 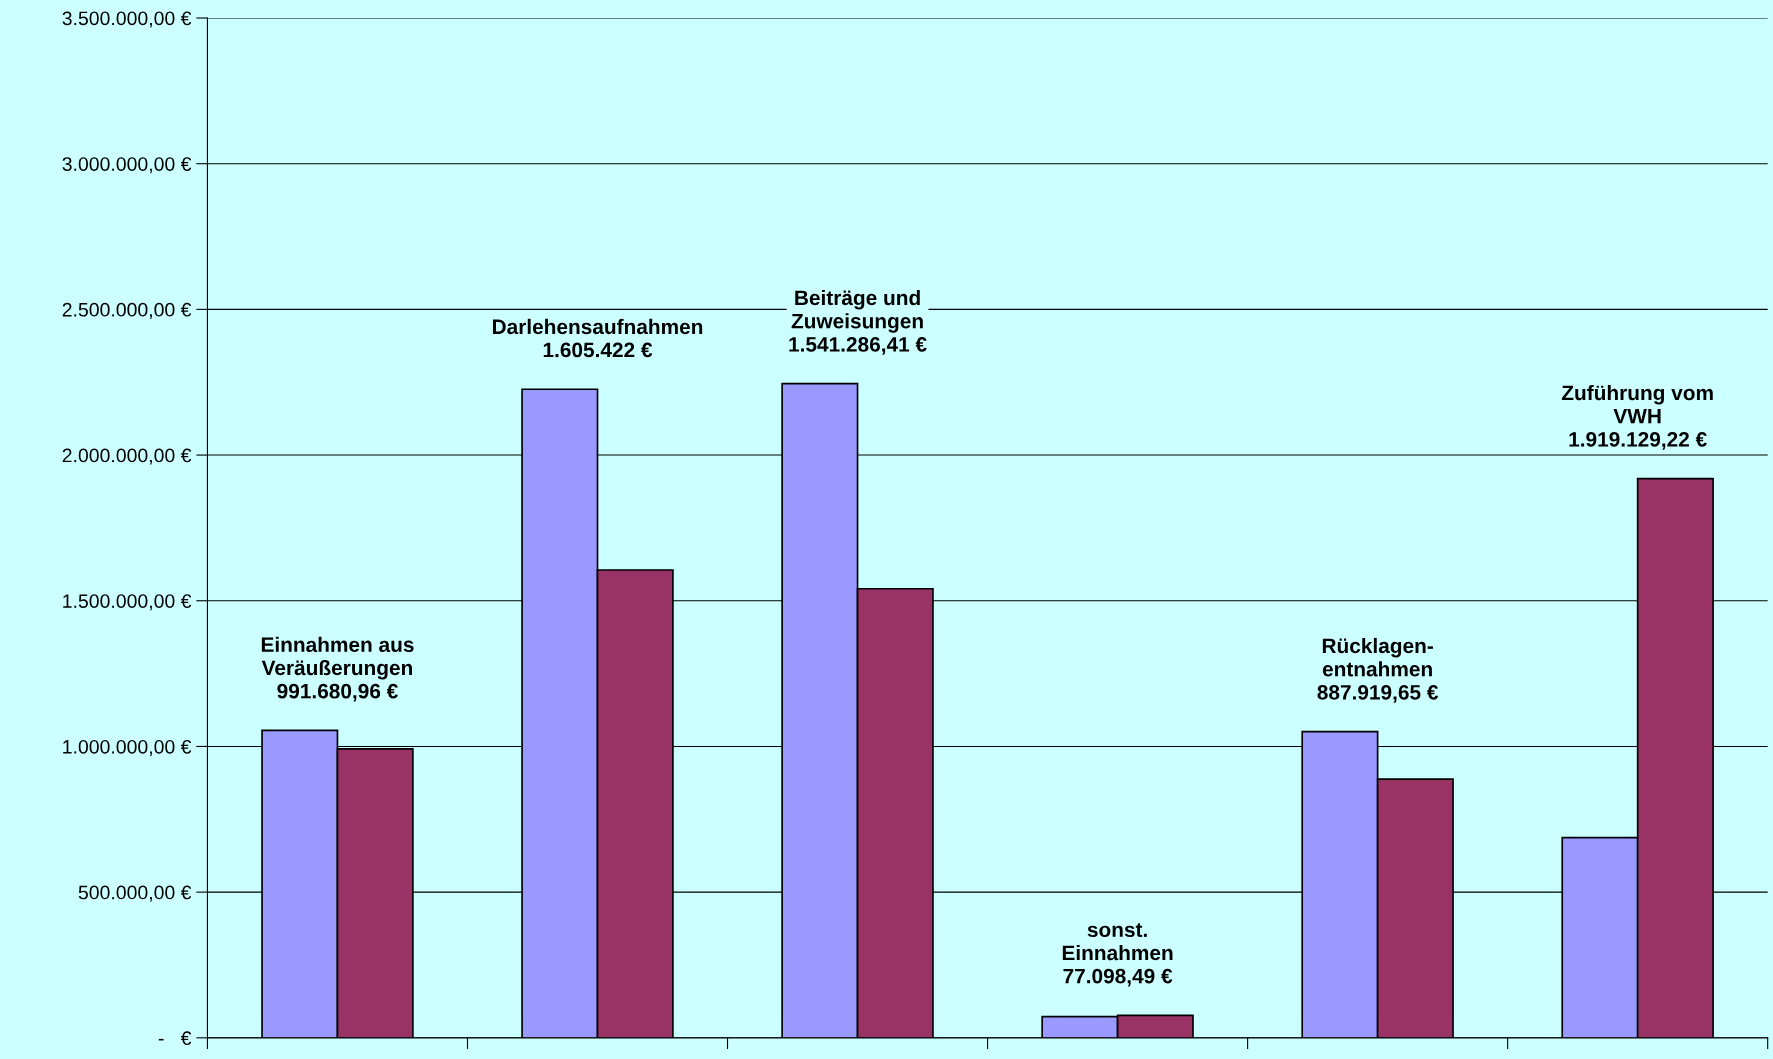 What do you see at coordinates (337, 669) in the screenshot?
I see `annotation: Einnahmen aus Veräußerungen 991.680,96 €` at bounding box center [337, 669].